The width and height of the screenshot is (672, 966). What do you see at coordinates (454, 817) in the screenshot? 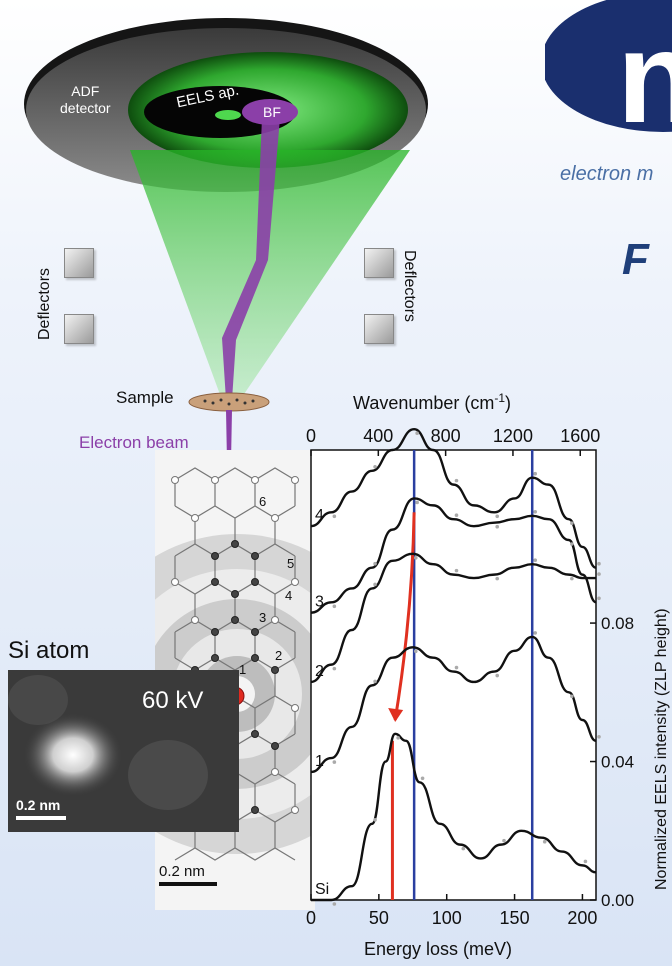
I see `series-line-Si` at bounding box center [454, 817].